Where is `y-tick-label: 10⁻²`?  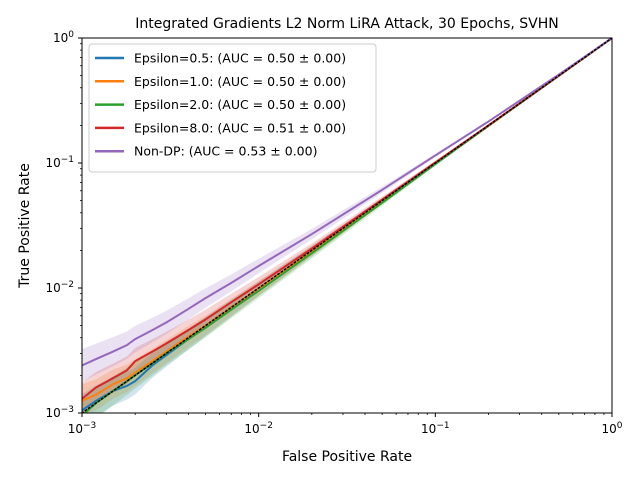
y-tick-label: 10⁻² is located at coordinates (59, 287).